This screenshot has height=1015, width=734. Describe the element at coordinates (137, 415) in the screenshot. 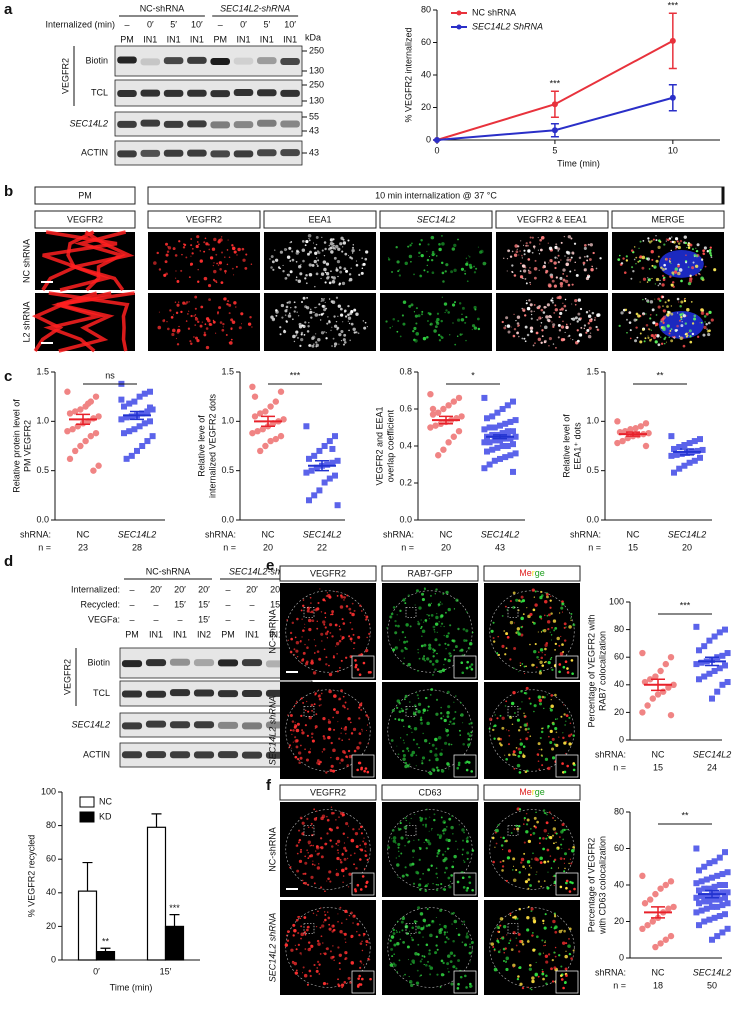

I see `error-bar` at that location.